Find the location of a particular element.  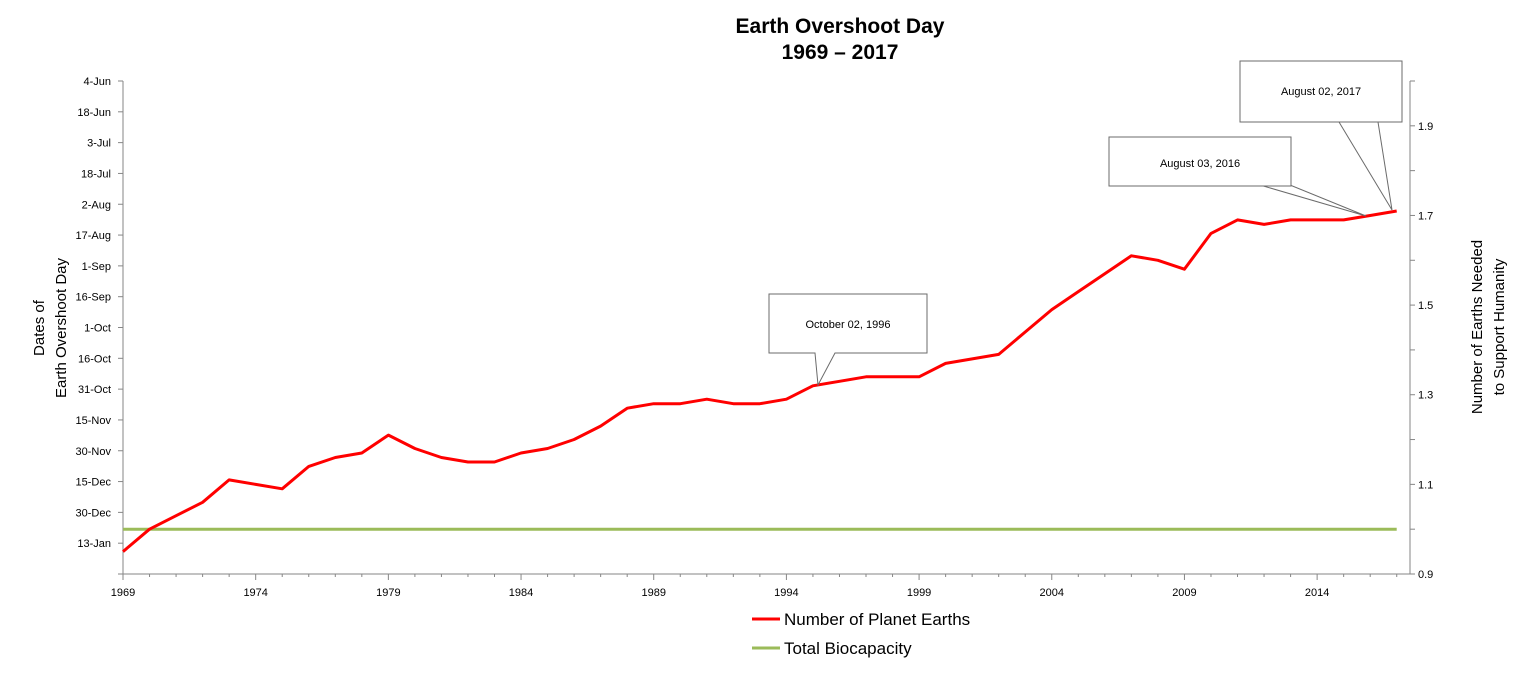

left-axis-title-line2: Earth Overshoot Day is located at coordinates (61, 327).